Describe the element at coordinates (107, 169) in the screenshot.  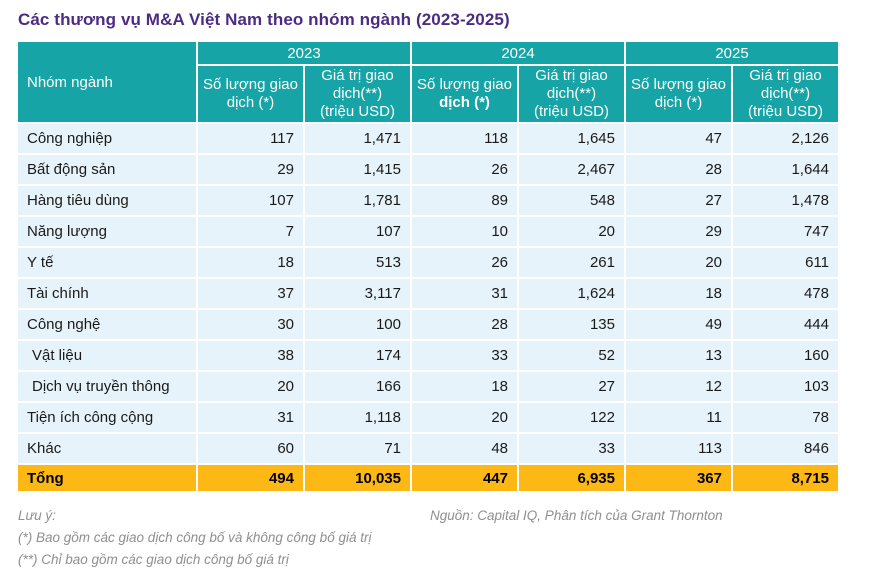
I see `industry-label: Bất động sản` at that location.